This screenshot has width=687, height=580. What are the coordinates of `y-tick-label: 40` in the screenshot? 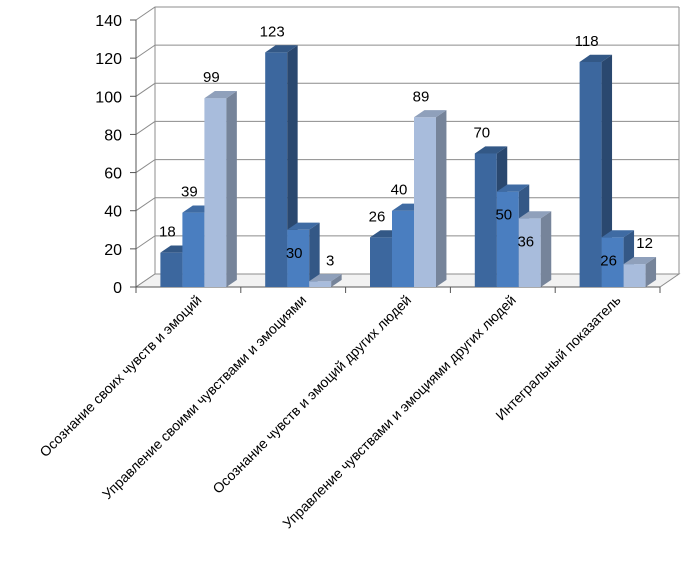 It's located at (113, 212).